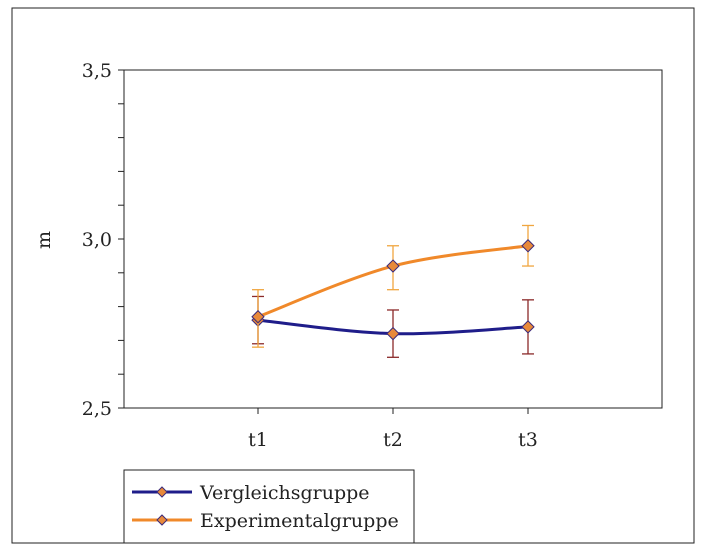 This screenshot has height=547, width=703. I want to click on y-tick-label: 3,0, so click(97, 240).